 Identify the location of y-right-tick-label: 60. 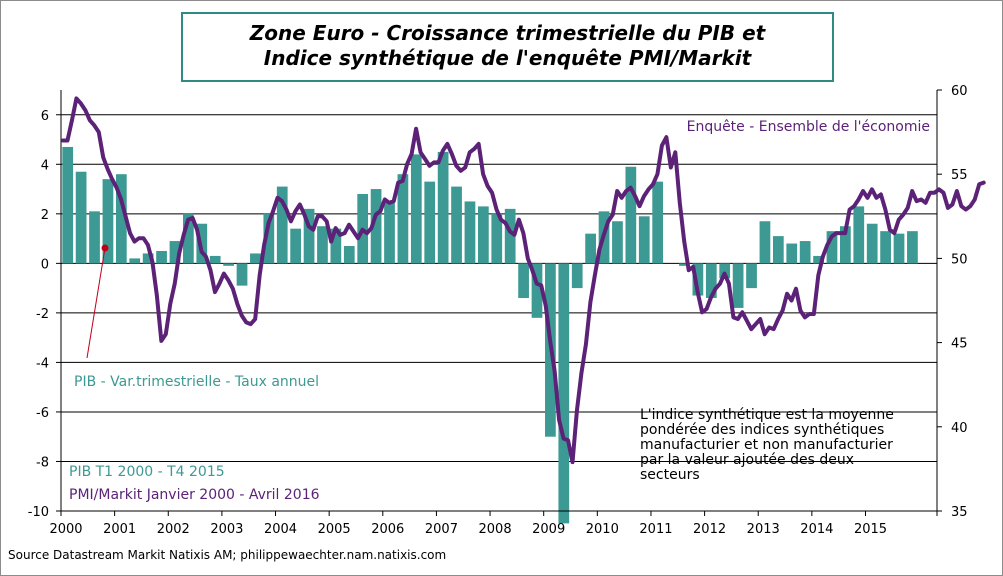
(959, 91).